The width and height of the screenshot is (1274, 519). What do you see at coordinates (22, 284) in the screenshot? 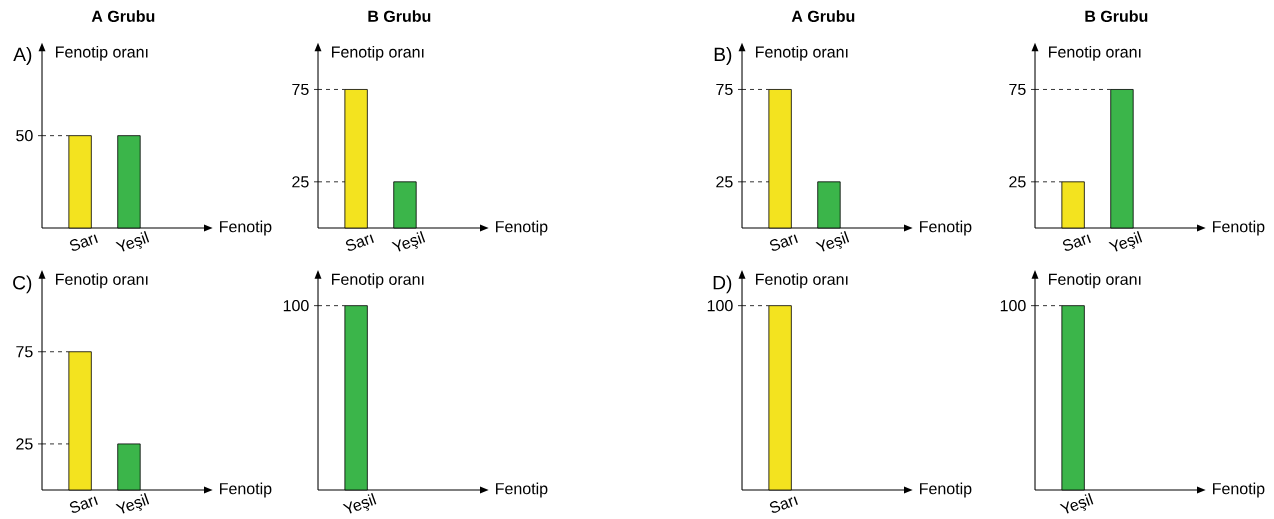
I see `text: C)` at bounding box center [22, 284].